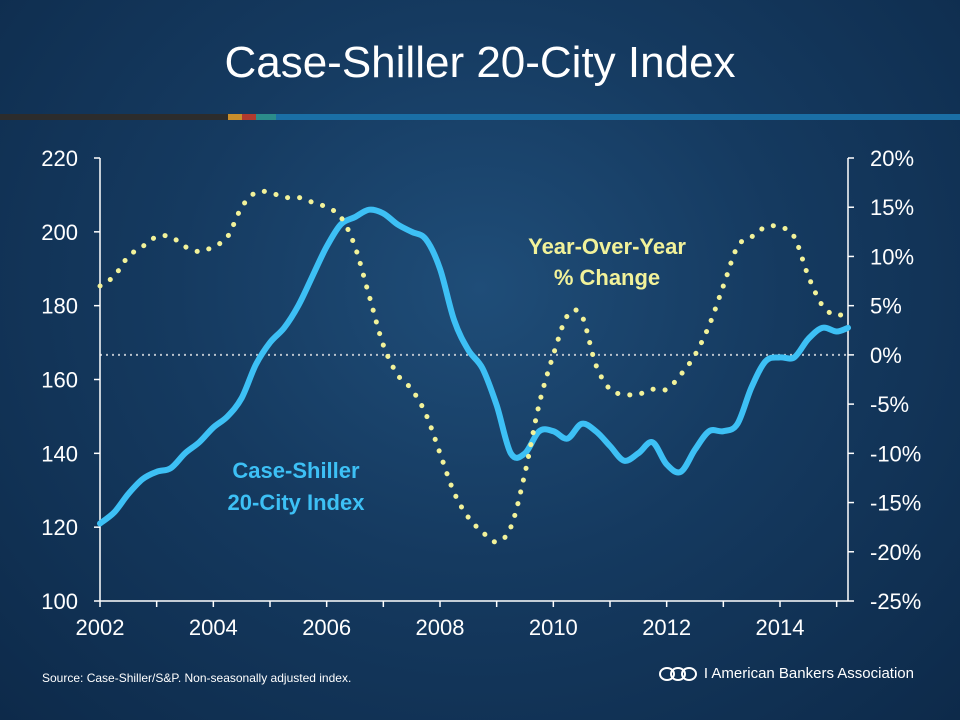 The height and width of the screenshot is (720, 960). Describe the element at coordinates (886, 306) in the screenshot. I see `right-tick-label: 5%` at that location.